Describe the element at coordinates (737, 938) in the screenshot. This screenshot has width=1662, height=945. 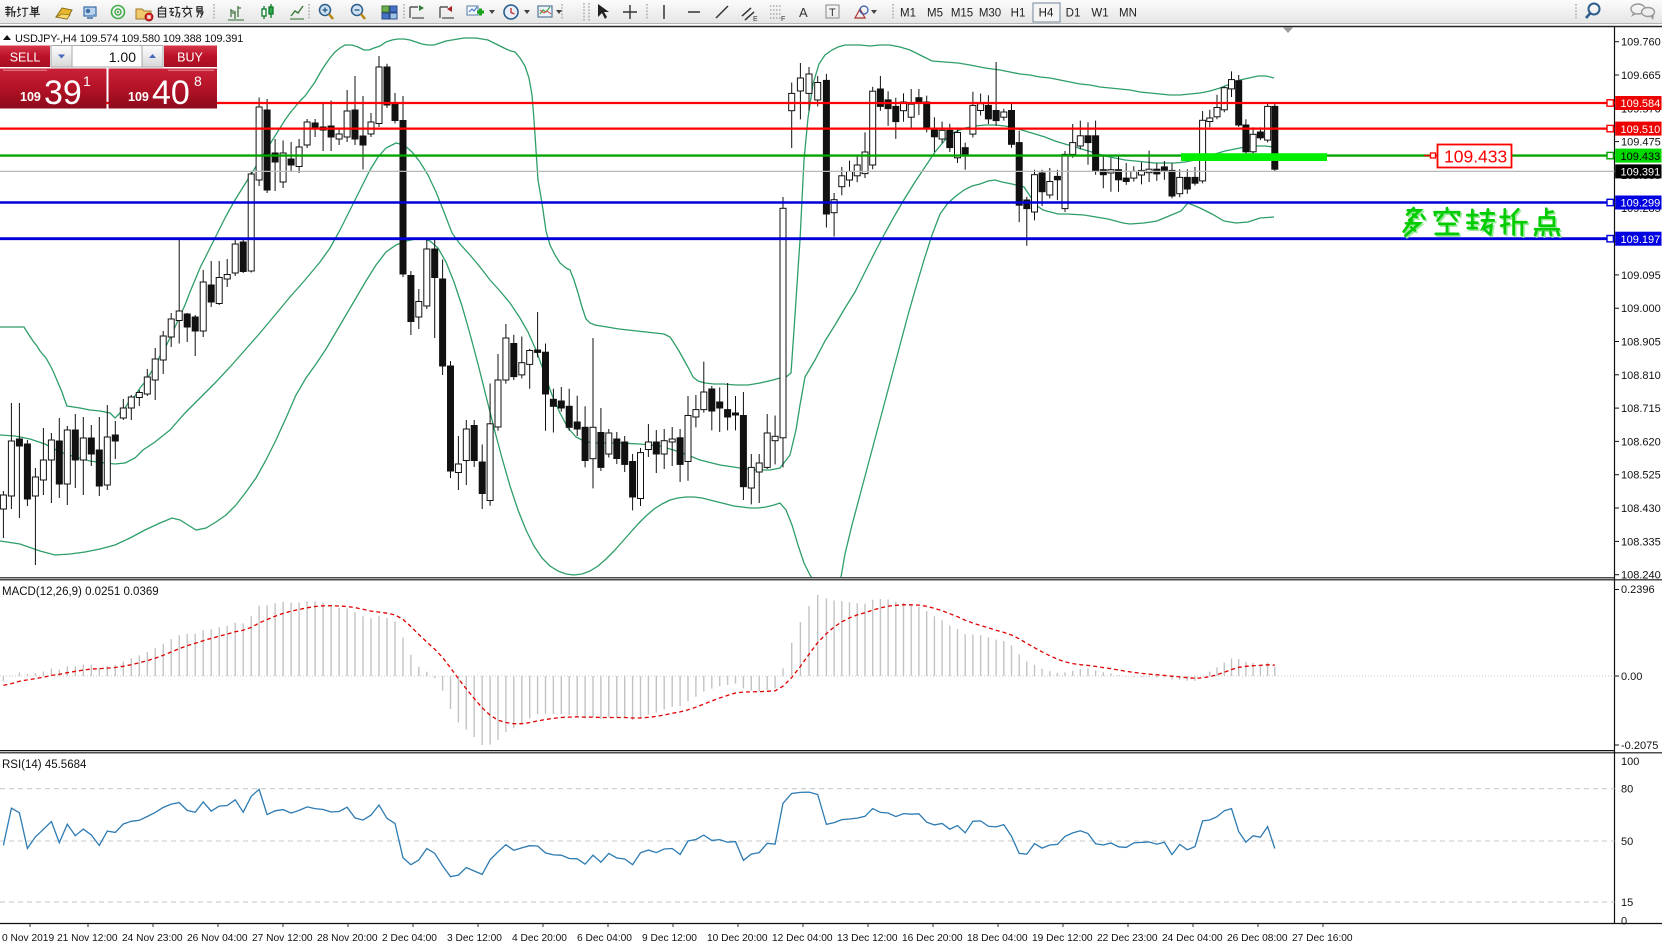
I see `svg-text: 10 Dec 20:00` at that location.